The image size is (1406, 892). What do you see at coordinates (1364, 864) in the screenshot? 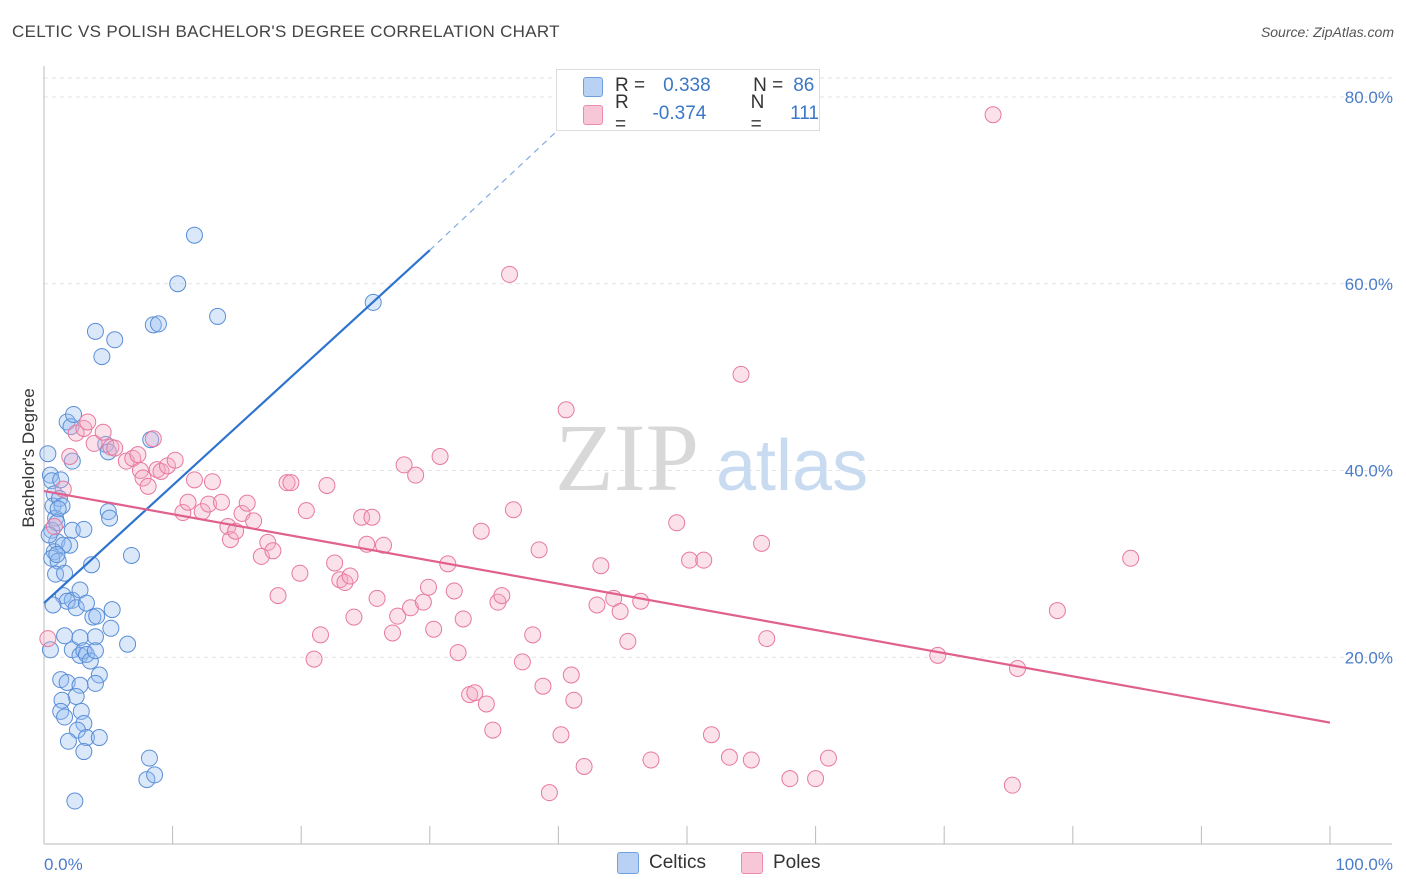
I see `x-tick-label: 100.0%` at bounding box center [1364, 864].